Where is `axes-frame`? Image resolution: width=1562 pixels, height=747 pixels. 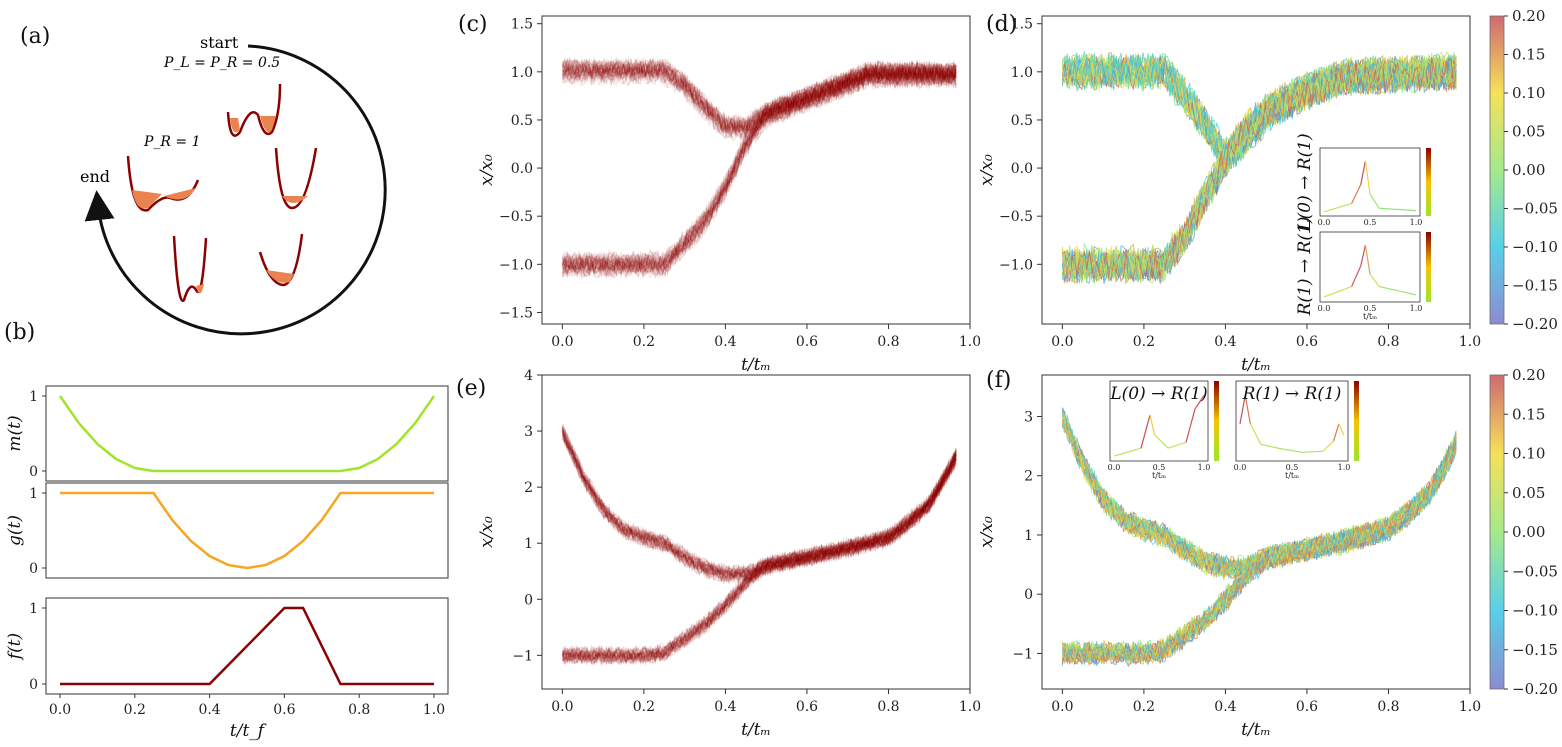 axes-frame is located at coordinates (1256, 170).